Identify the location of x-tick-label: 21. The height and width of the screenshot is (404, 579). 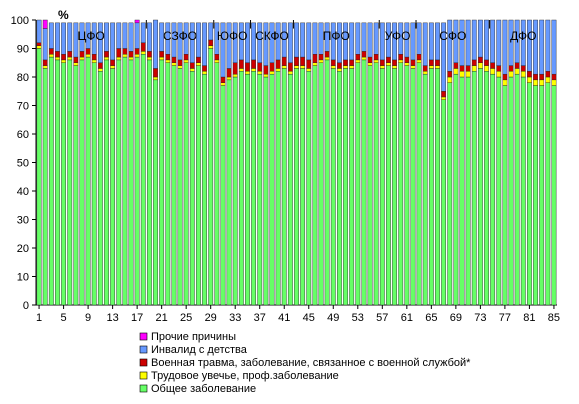
(162, 318).